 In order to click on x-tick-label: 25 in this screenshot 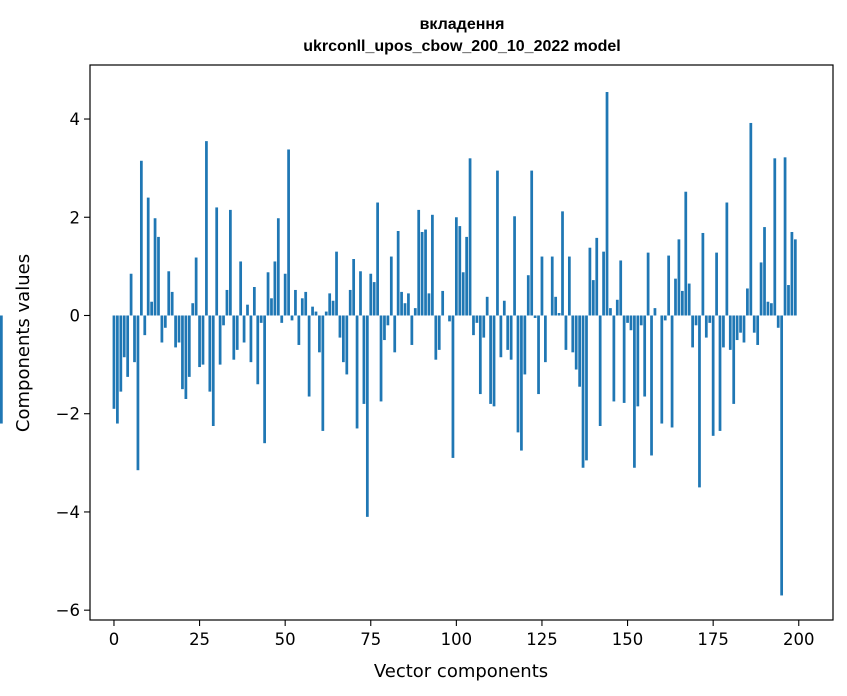, I will do `click(199, 639)`.